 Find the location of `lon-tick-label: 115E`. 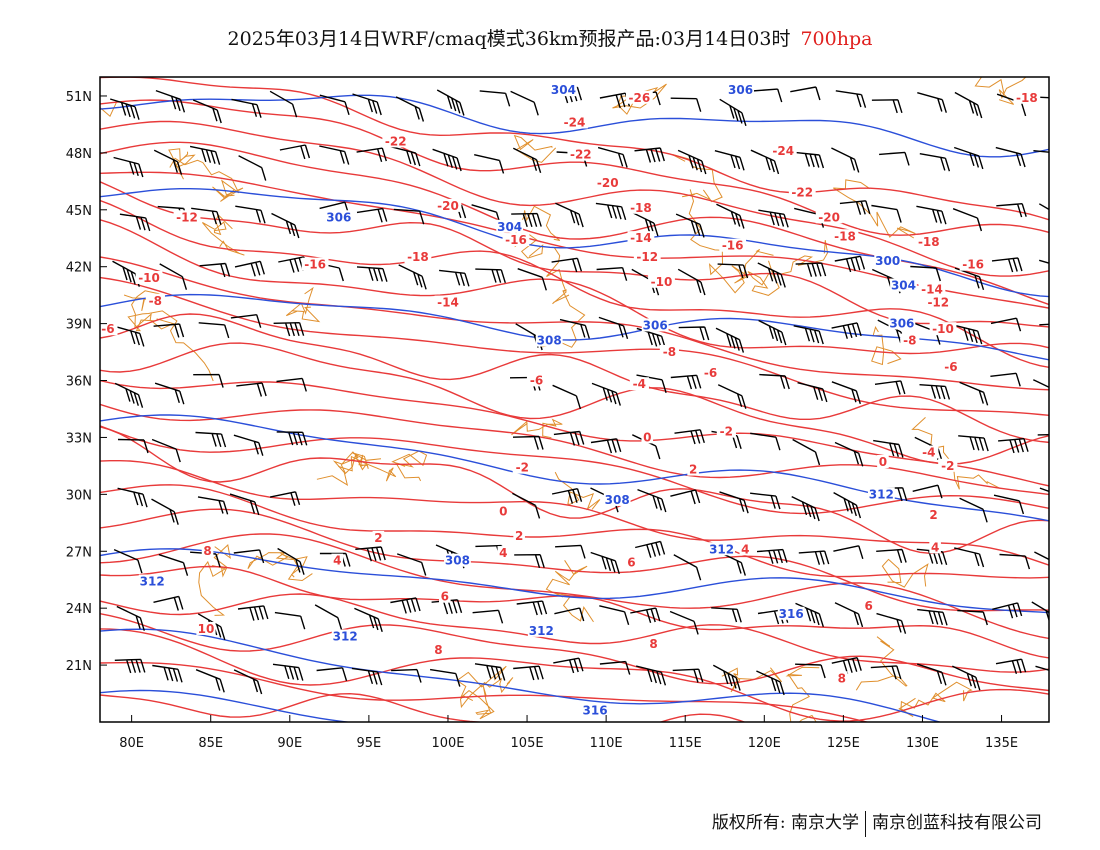

lon-tick-label: 115E is located at coordinates (685, 743).